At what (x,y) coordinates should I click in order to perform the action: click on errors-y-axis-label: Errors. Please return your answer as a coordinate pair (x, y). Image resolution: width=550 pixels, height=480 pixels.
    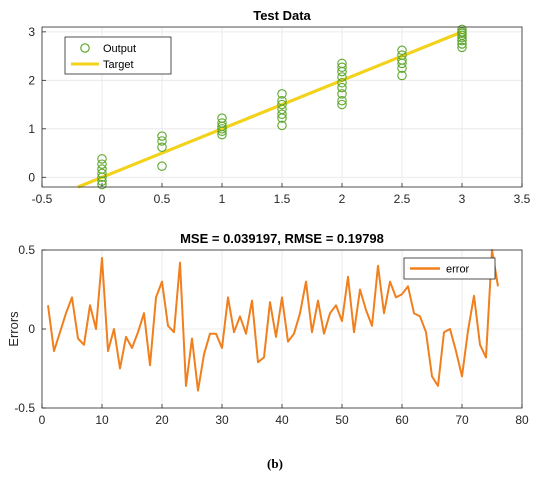
    Looking at the image, I should click on (13, 329).